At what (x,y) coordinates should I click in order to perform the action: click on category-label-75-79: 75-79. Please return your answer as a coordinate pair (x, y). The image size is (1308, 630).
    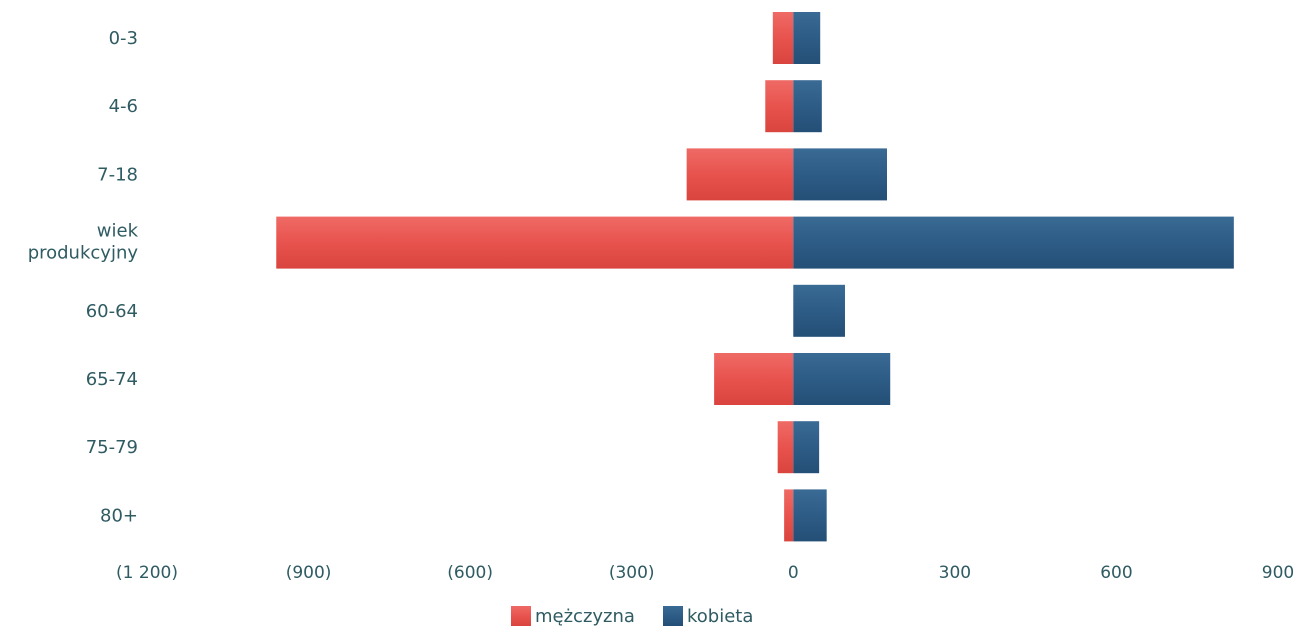
    Looking at the image, I should click on (112, 447).